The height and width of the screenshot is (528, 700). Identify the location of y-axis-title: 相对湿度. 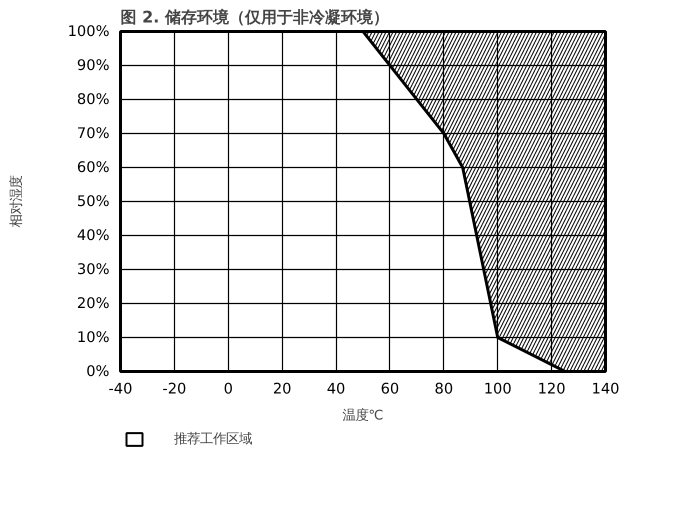
(16, 202).